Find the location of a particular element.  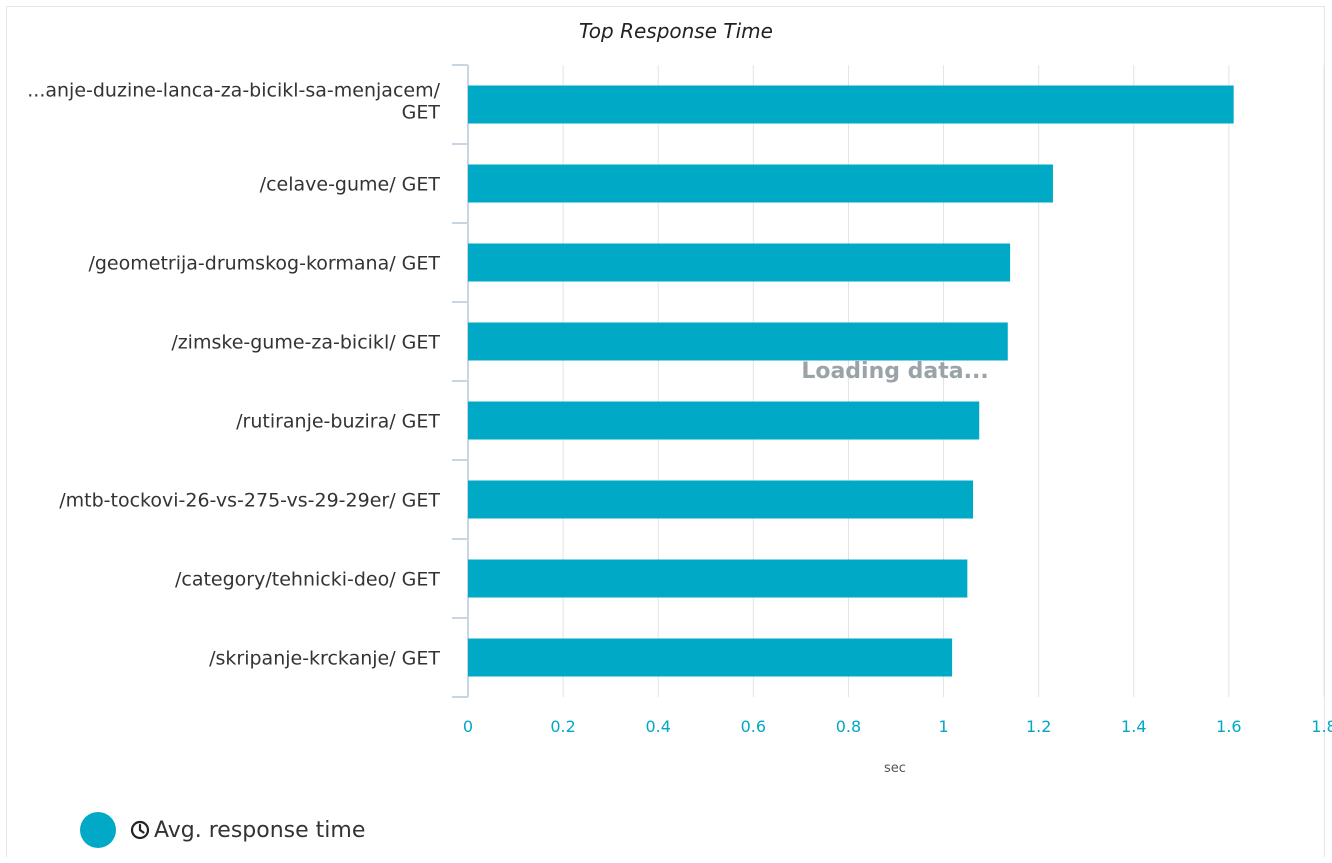

legend-item-avg-response-time: Avg. response time is located at coordinates (222, 830).